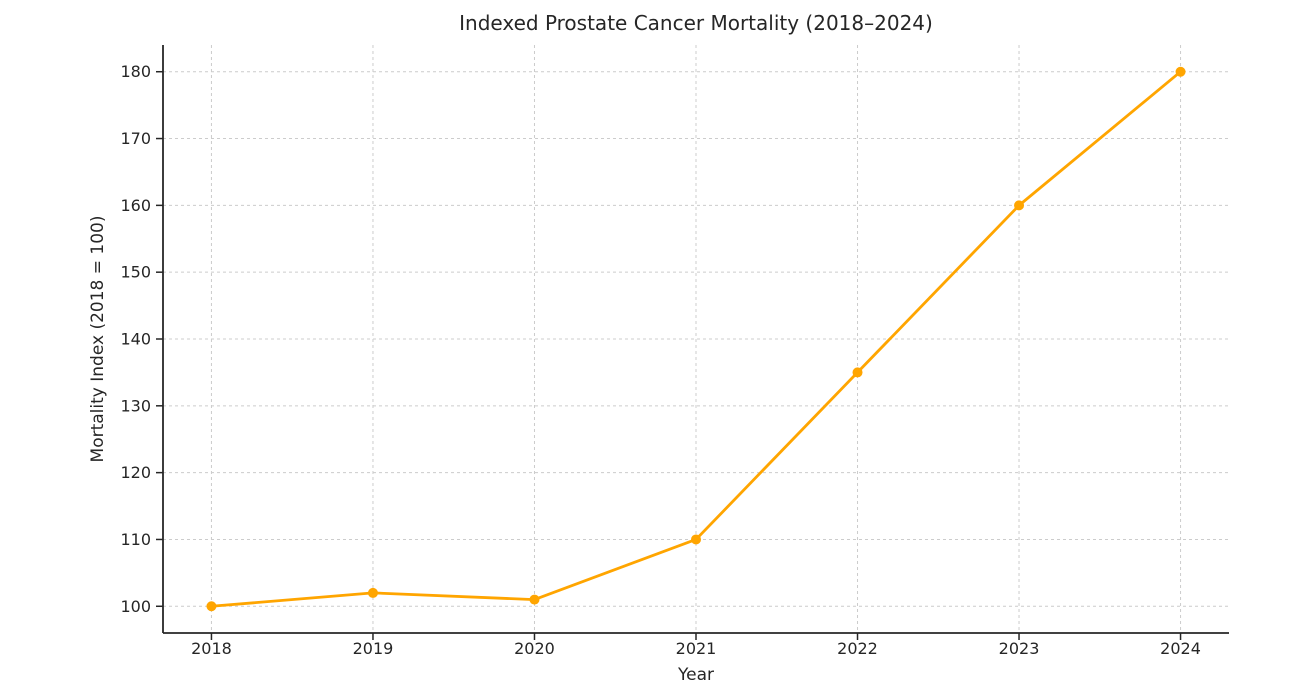 The width and height of the screenshot is (1312, 686). Describe the element at coordinates (695, 675) in the screenshot. I see `x-axis-label: Year` at that location.